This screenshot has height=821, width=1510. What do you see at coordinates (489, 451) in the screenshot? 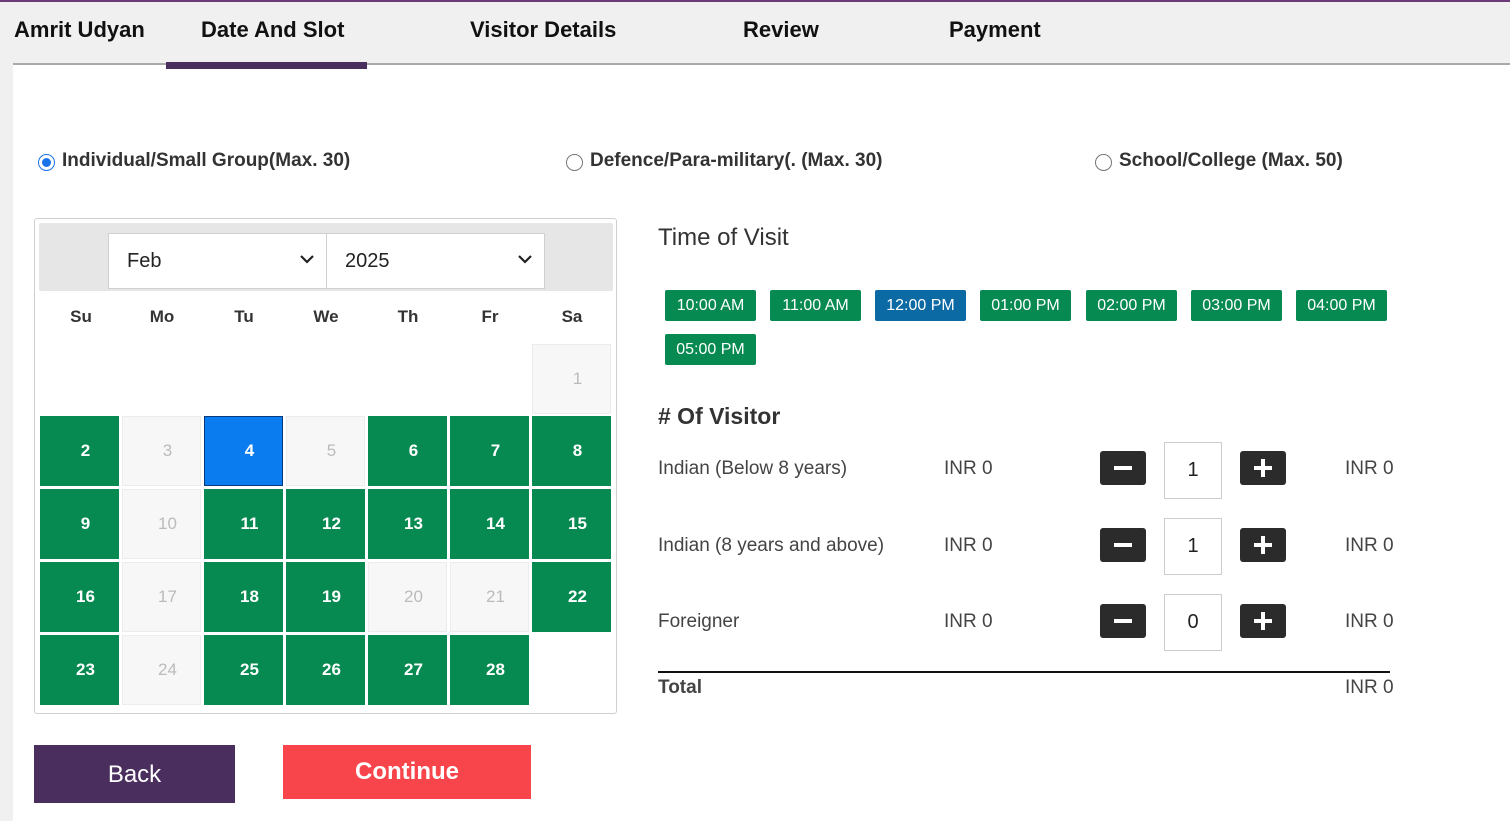
I see `calendar-day: 7` at bounding box center [489, 451].